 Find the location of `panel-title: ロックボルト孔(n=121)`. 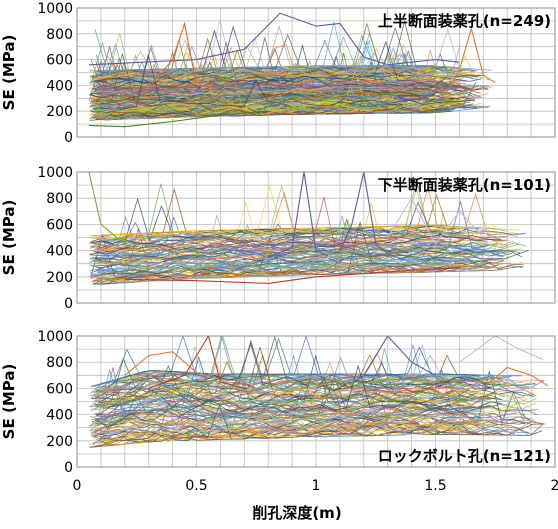

panel-title: ロックボルト孔(n=121) is located at coordinates (464, 456).